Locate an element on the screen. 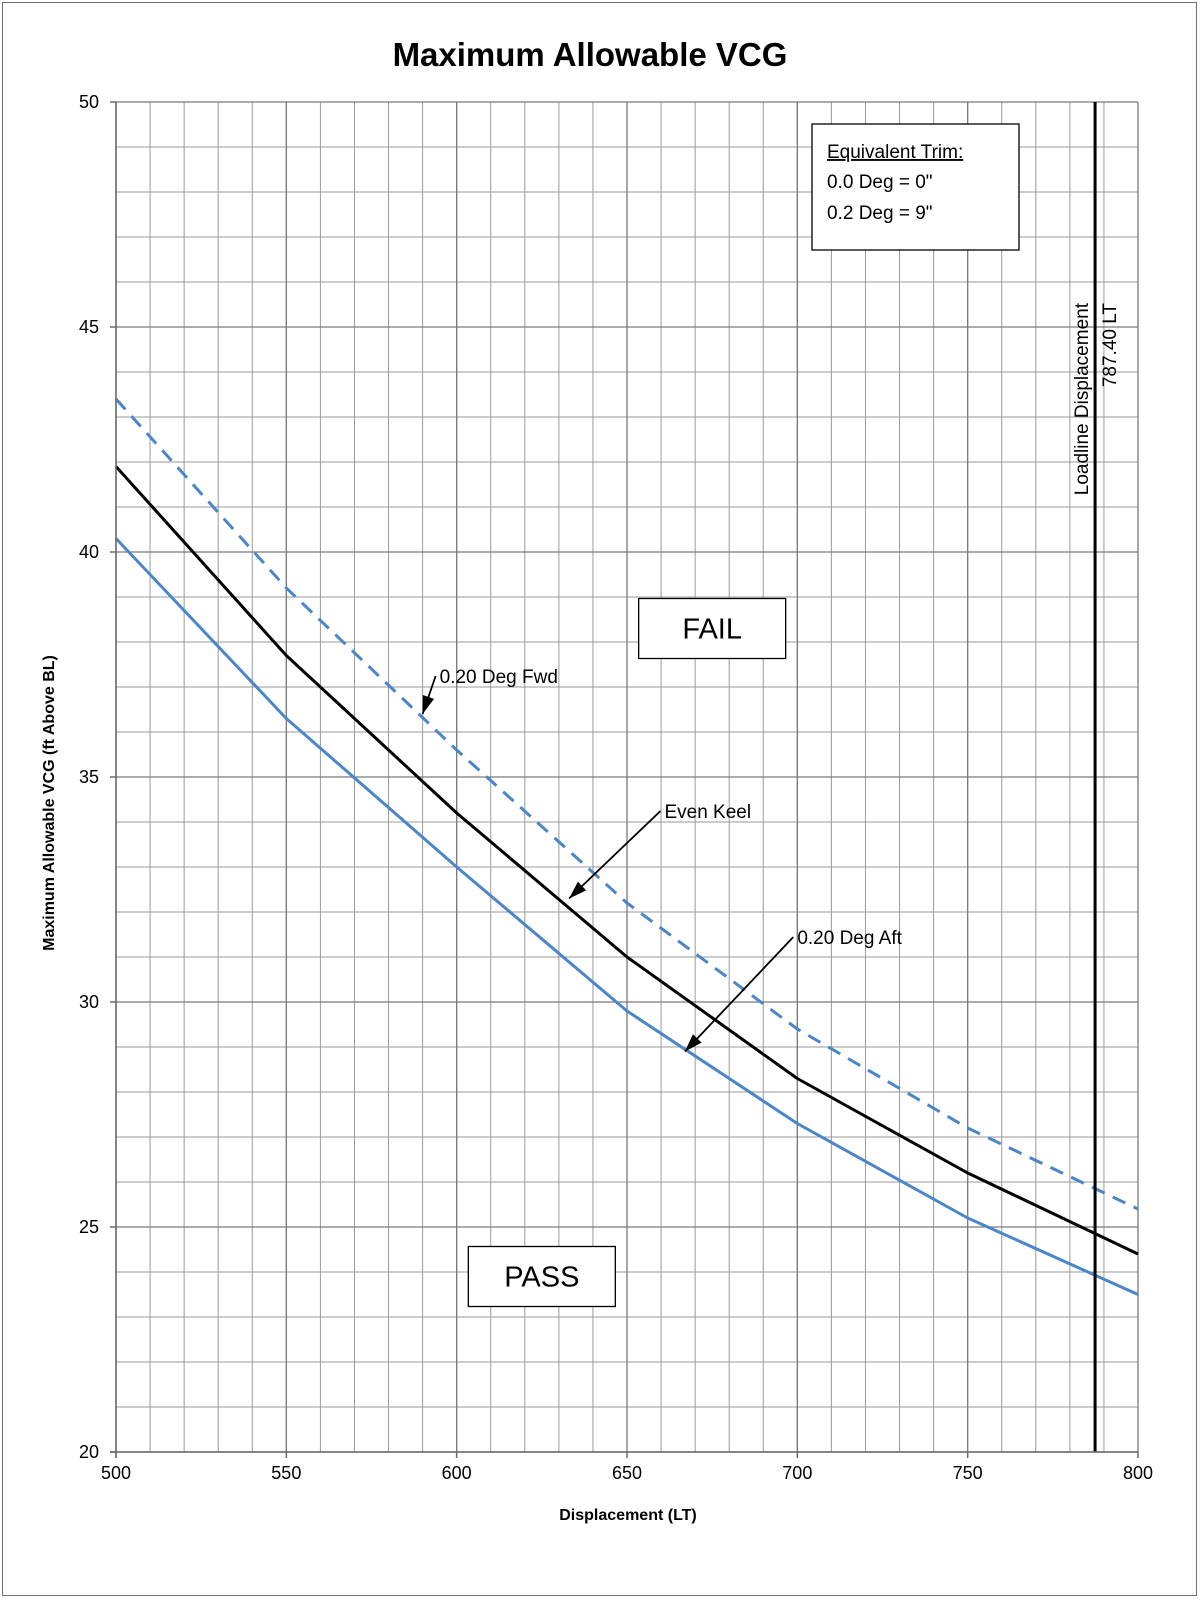 The image size is (1201, 1600). y-axis-label: Maximum Allowable VCG (ft Above BL) is located at coordinates (49, 803).